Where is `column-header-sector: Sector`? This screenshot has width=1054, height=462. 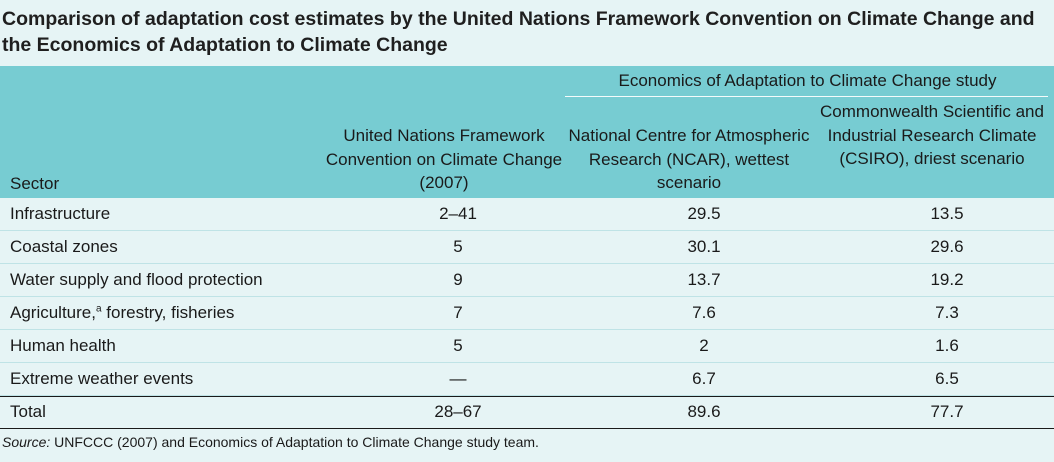 column-header-sector: Sector is located at coordinates (35, 183).